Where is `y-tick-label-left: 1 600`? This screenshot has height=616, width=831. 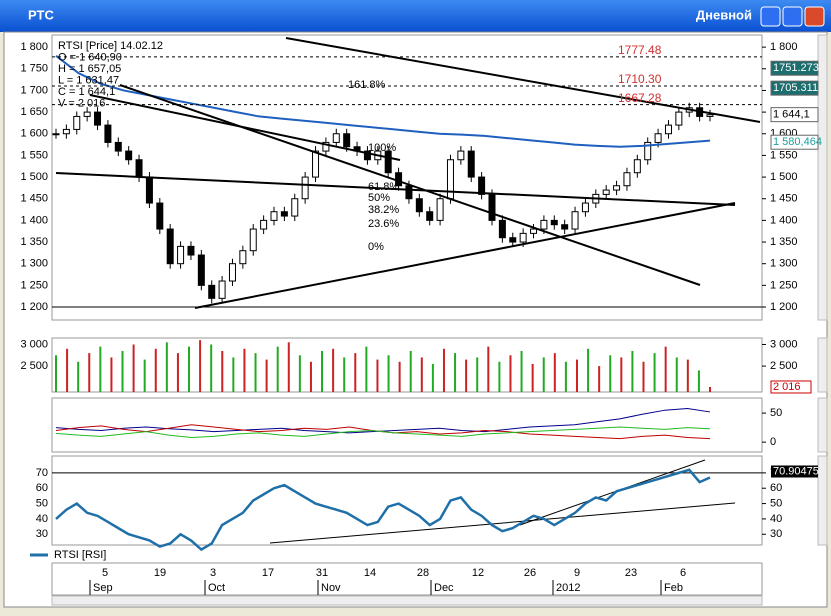
y-tick-label-left: 1 600 is located at coordinates (34, 134).